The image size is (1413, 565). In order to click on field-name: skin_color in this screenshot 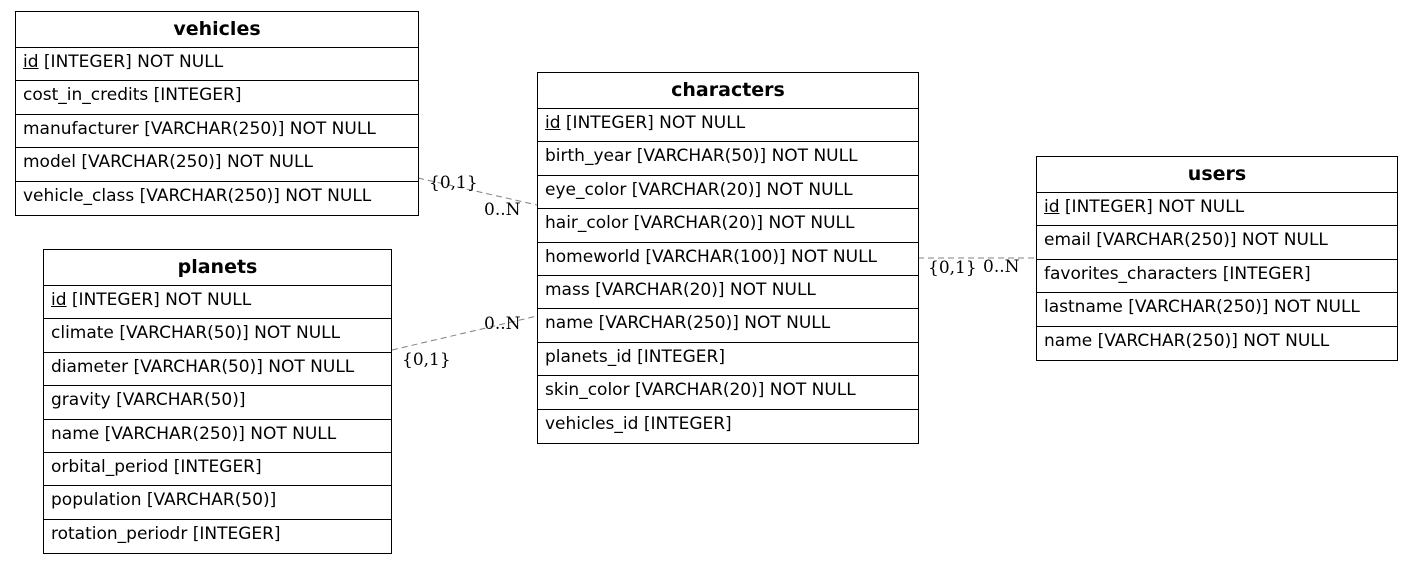, I will do `click(587, 390)`.